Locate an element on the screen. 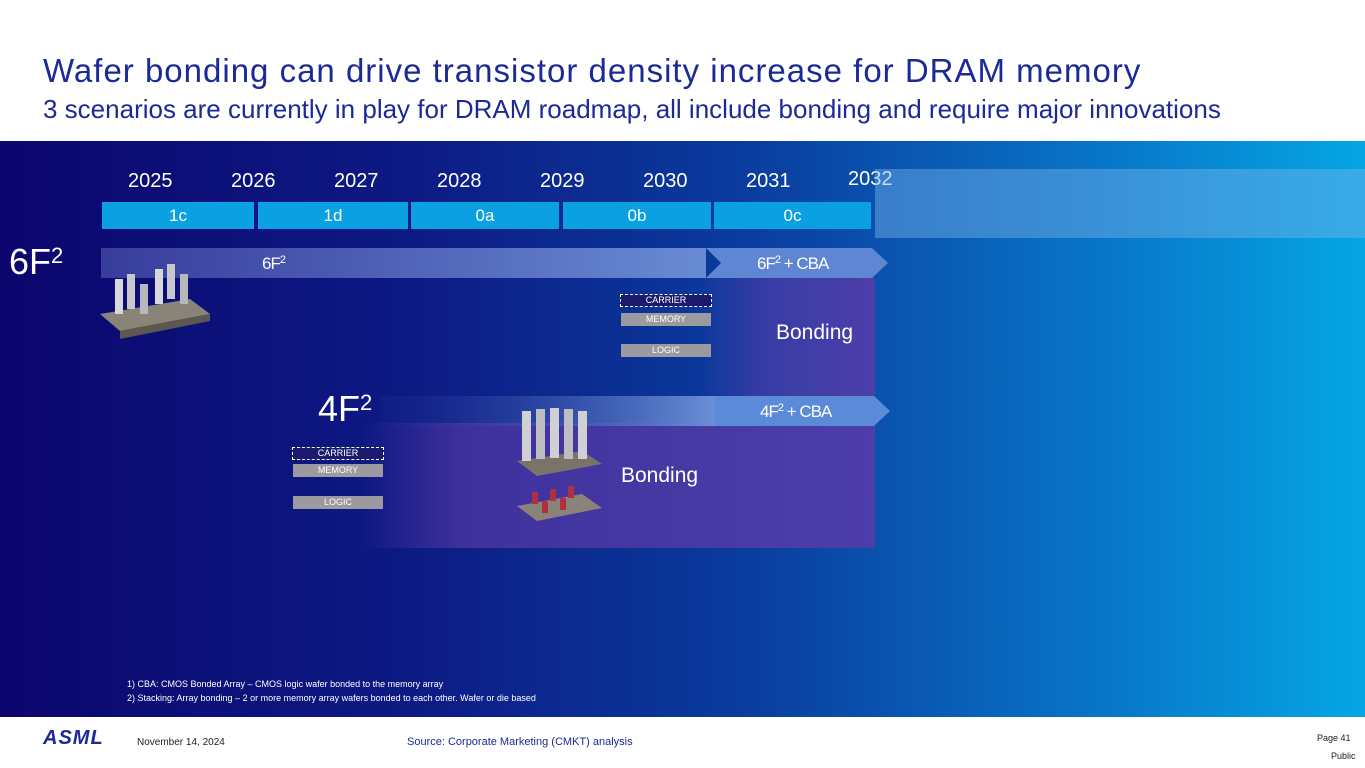 The height and width of the screenshot is (768, 1365). node-1c: 1c is located at coordinates (178, 215).